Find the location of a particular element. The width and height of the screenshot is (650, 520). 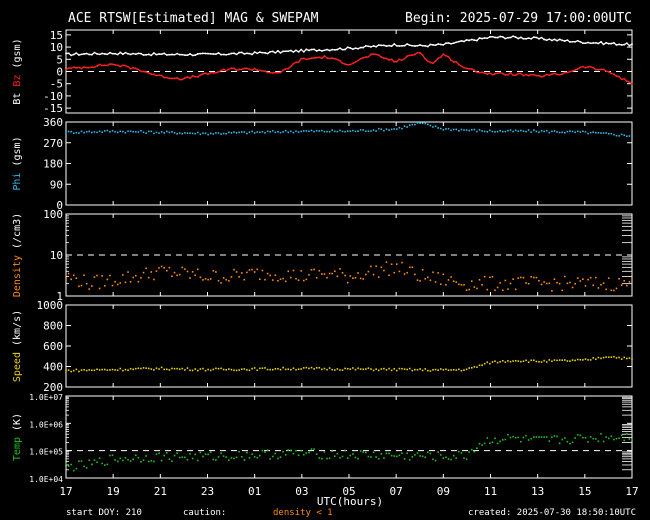

chart-title: ACE RTSW[Estimated] MAG & SWEPAM is located at coordinates (193, 18).